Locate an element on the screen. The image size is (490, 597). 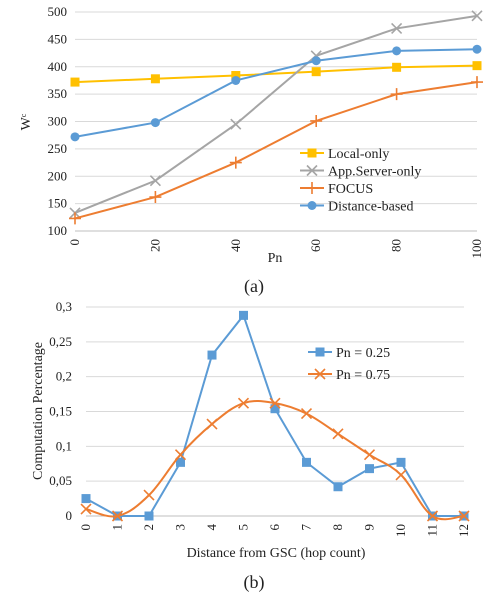
x-tick-label-b-3: 3 is located at coordinates (180, 527).